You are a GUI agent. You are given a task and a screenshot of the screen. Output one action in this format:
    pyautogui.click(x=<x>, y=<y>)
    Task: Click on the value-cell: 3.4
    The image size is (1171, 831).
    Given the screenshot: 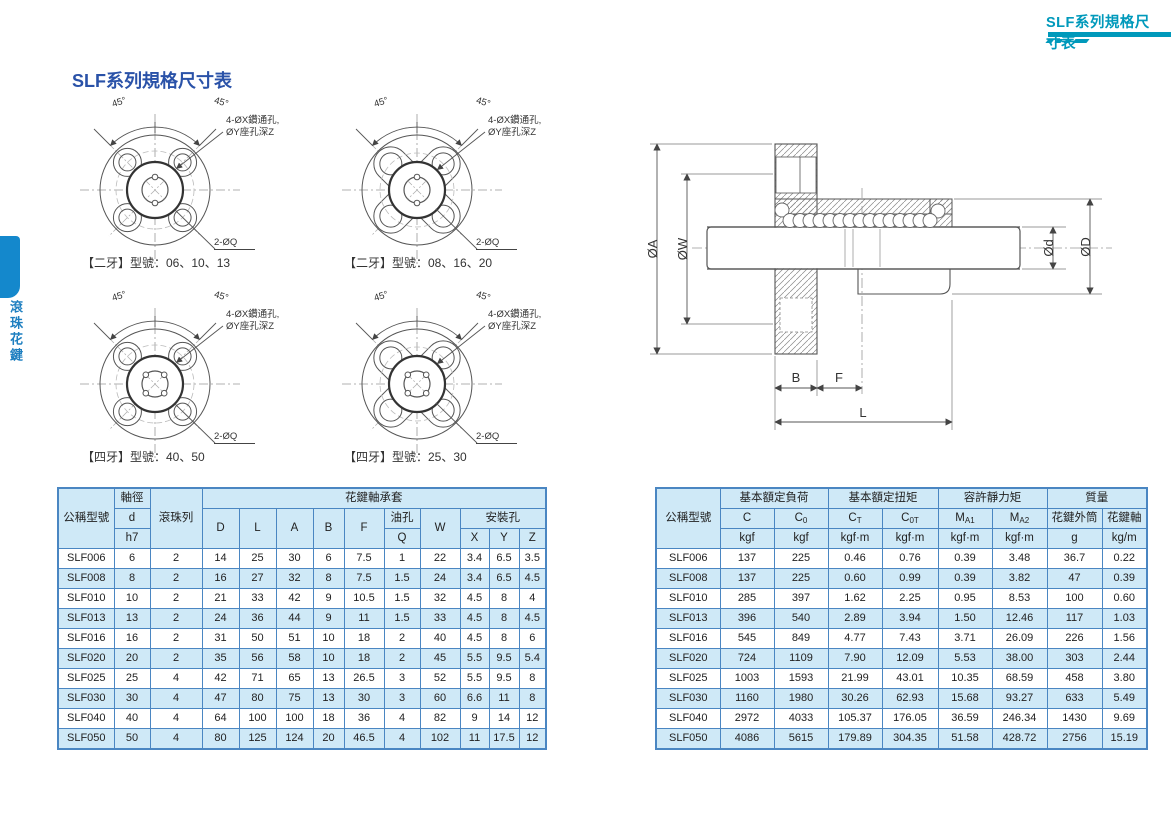 What is the action you would take?
    pyautogui.click(x=474, y=578)
    